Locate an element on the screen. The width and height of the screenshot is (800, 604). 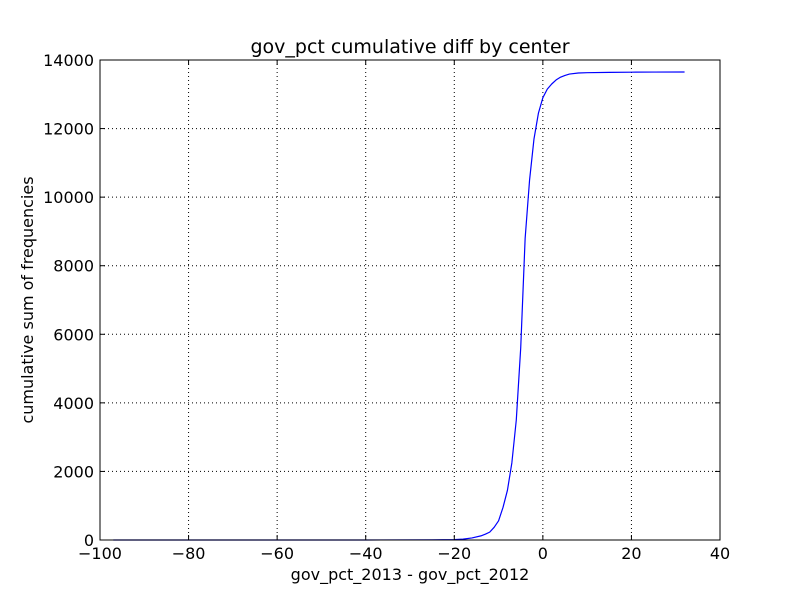
y-axis-label: cumulative sum of frequencies is located at coordinates (27, 299).